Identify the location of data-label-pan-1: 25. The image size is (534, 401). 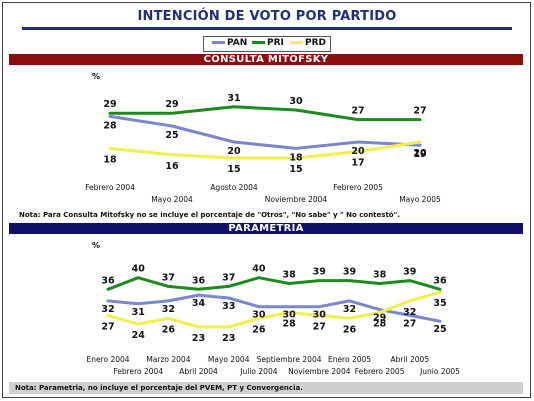
(171, 135).